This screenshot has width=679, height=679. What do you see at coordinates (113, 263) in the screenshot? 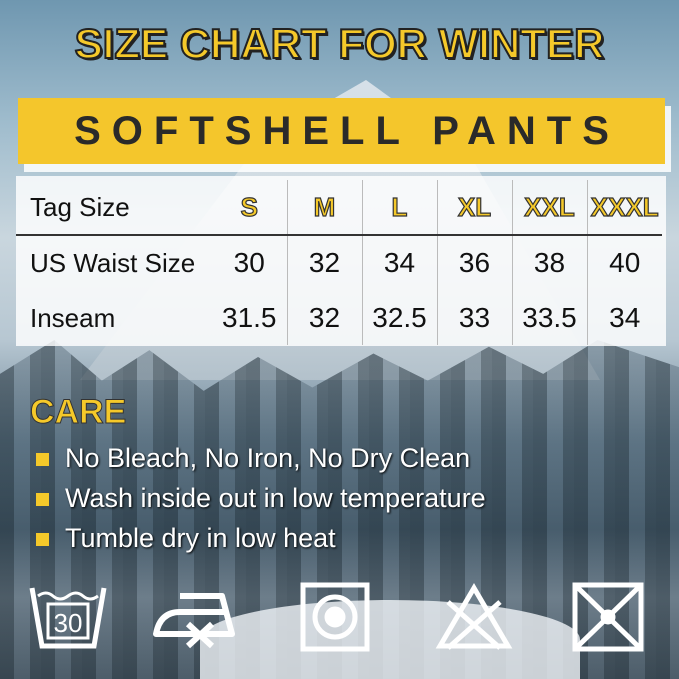
I see `row-label: US Waist Size` at bounding box center [113, 263].